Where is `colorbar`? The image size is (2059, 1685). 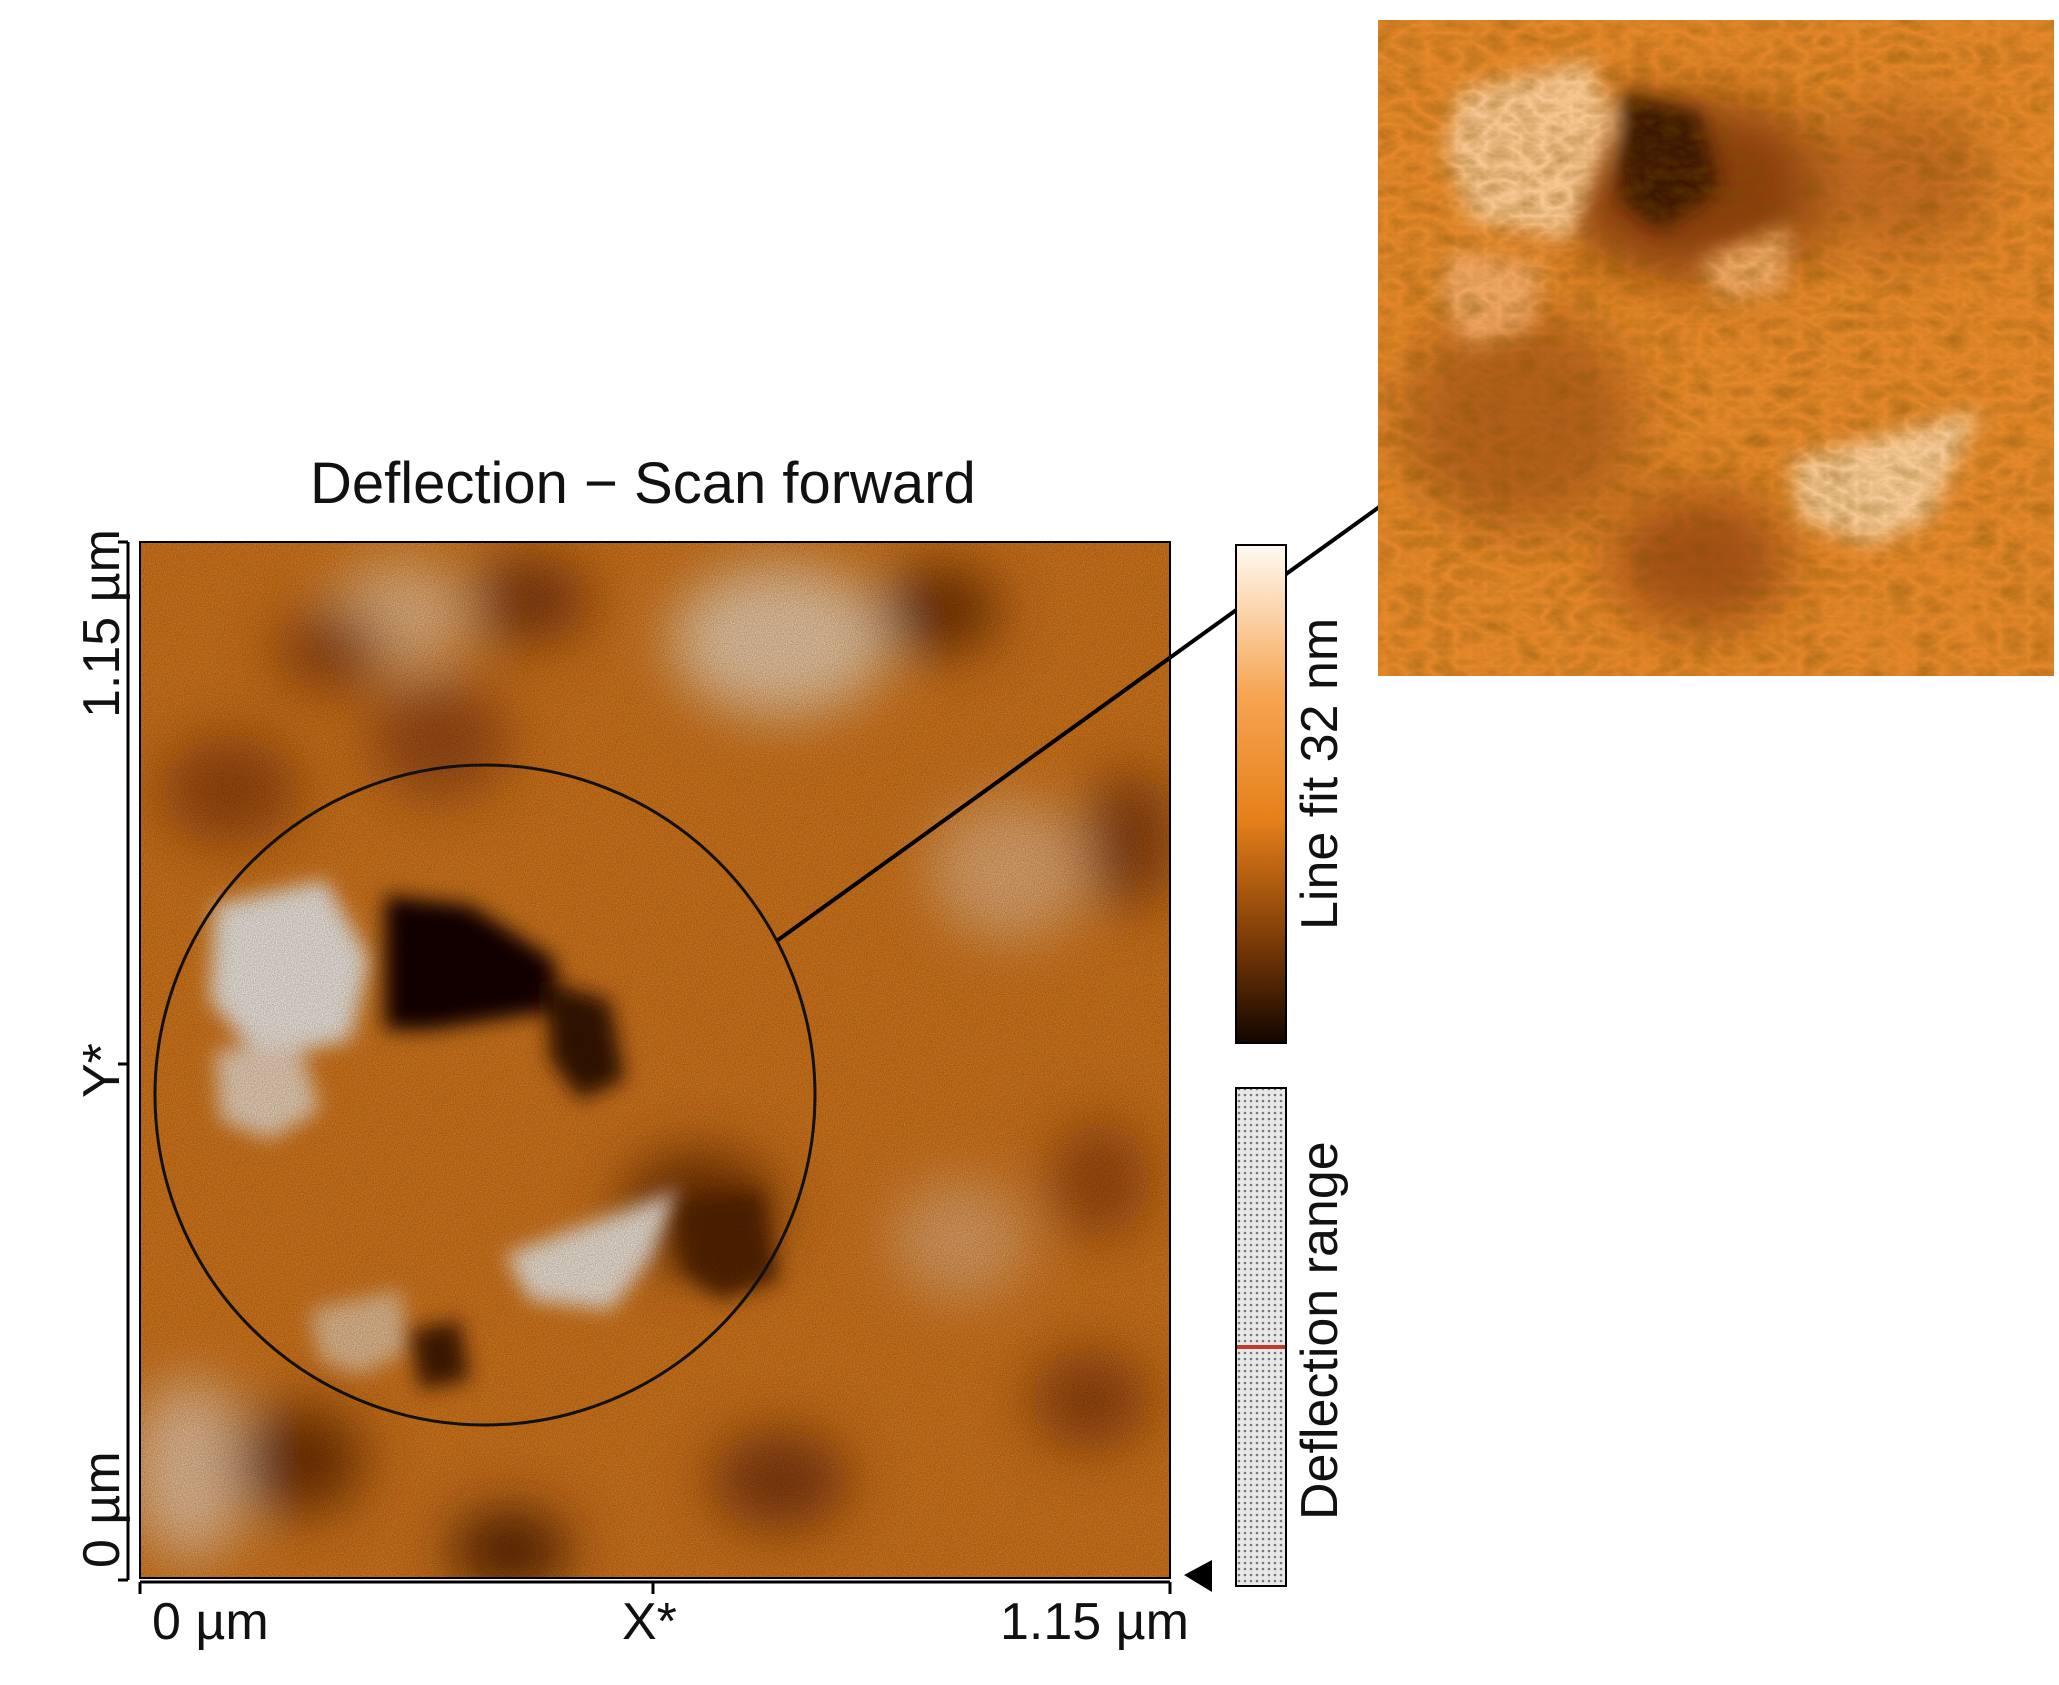 colorbar is located at coordinates (1261, 794).